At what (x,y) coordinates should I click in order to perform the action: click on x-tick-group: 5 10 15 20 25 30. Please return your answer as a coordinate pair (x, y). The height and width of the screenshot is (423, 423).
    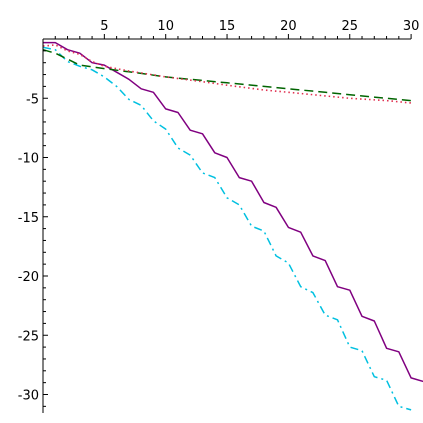
    Looking at the image, I should click on (237, 29).